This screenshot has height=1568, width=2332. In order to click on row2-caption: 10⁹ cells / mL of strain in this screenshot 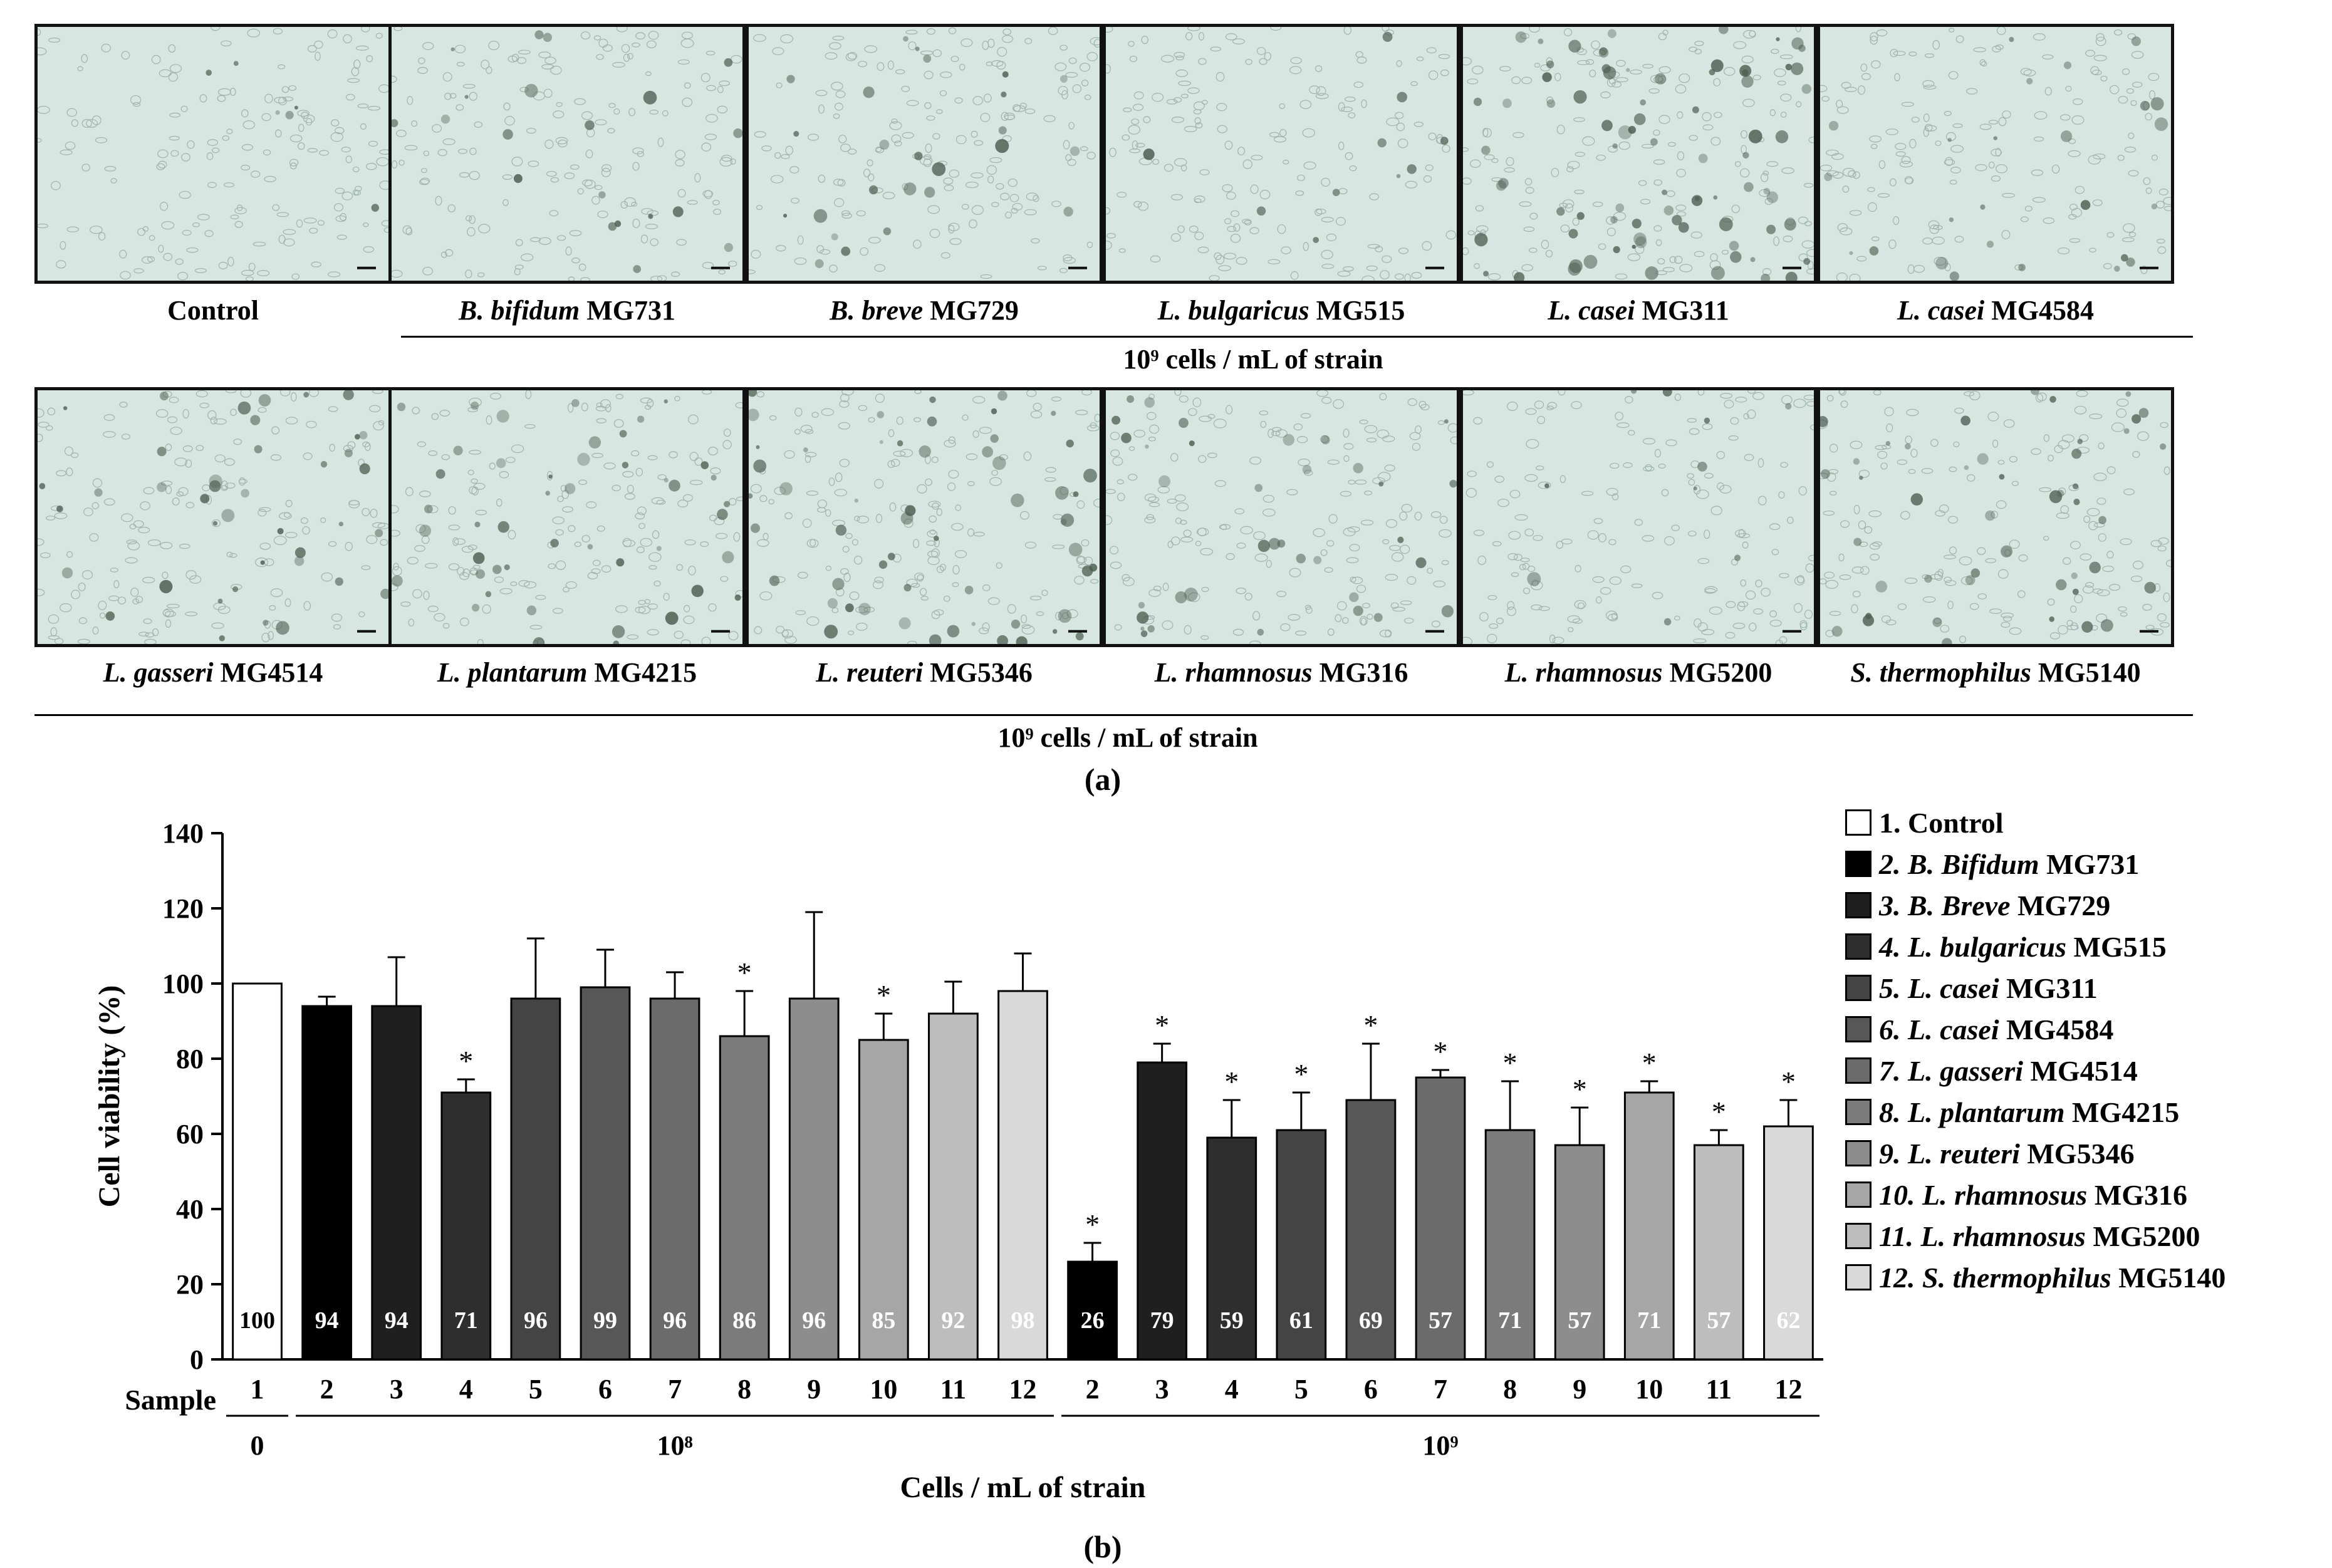, I will do `click(1127, 738)`.